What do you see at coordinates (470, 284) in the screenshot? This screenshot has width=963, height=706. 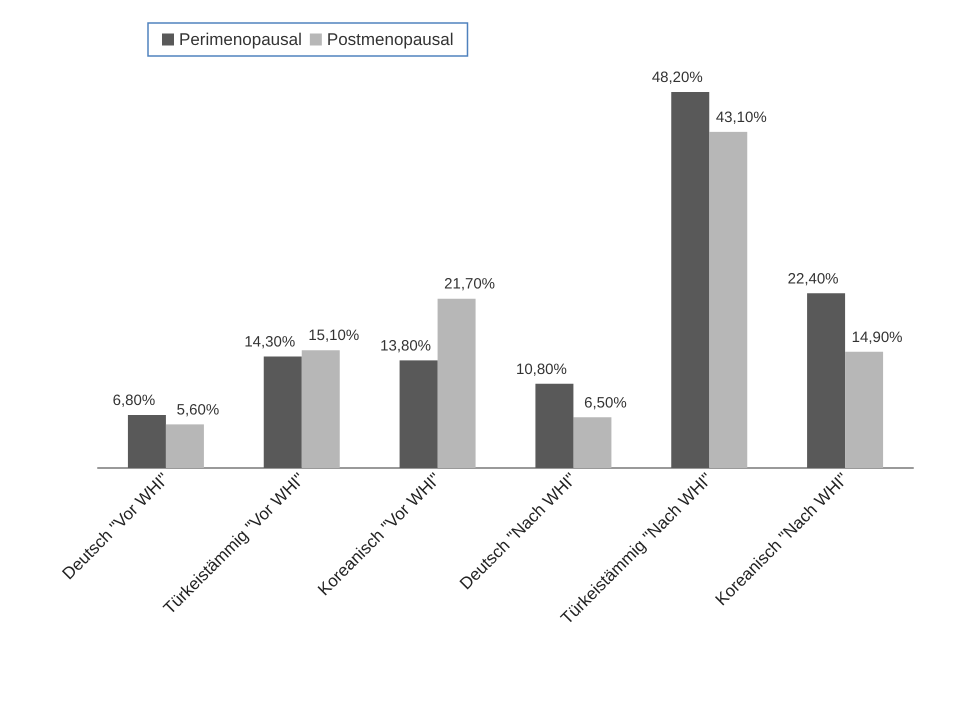 I see `data-label: 21,70%` at bounding box center [470, 284].